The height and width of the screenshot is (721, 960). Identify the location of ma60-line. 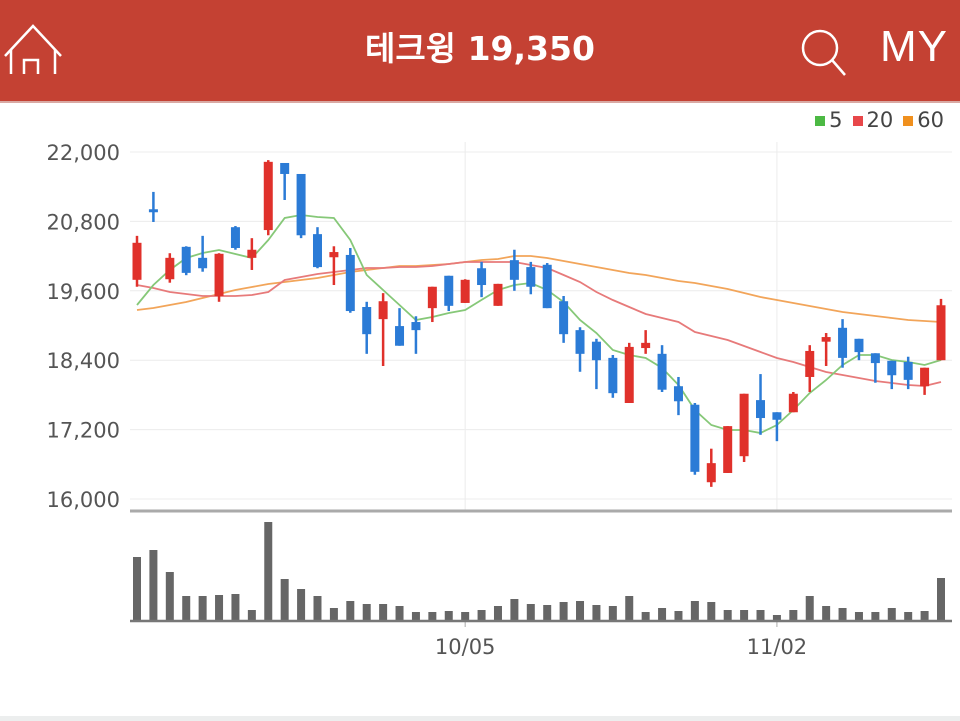
(539, 289).